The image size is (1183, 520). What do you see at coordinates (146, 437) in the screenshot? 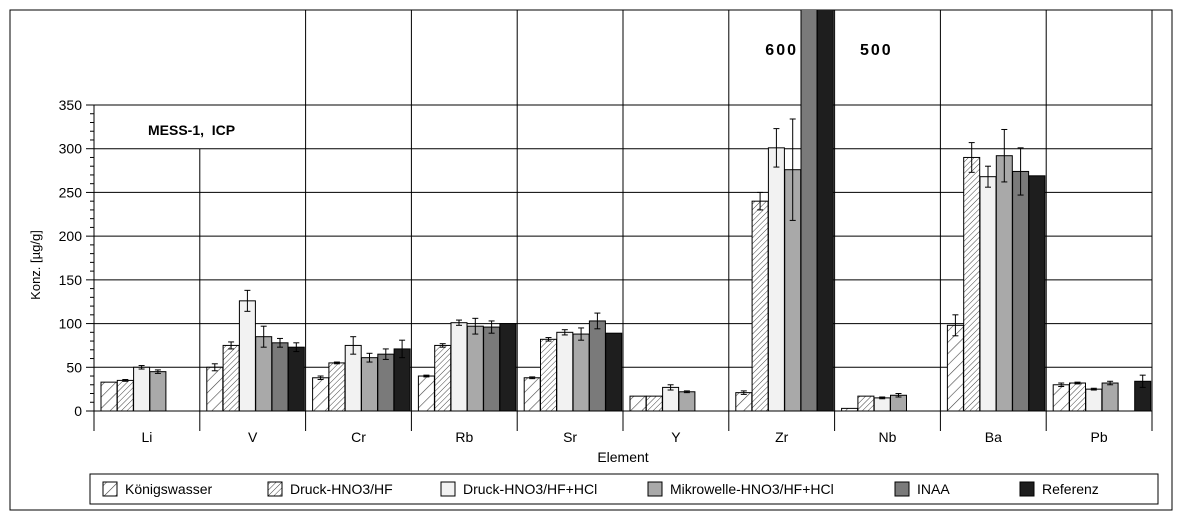
I see `x-tick-label: Li` at bounding box center [146, 437].